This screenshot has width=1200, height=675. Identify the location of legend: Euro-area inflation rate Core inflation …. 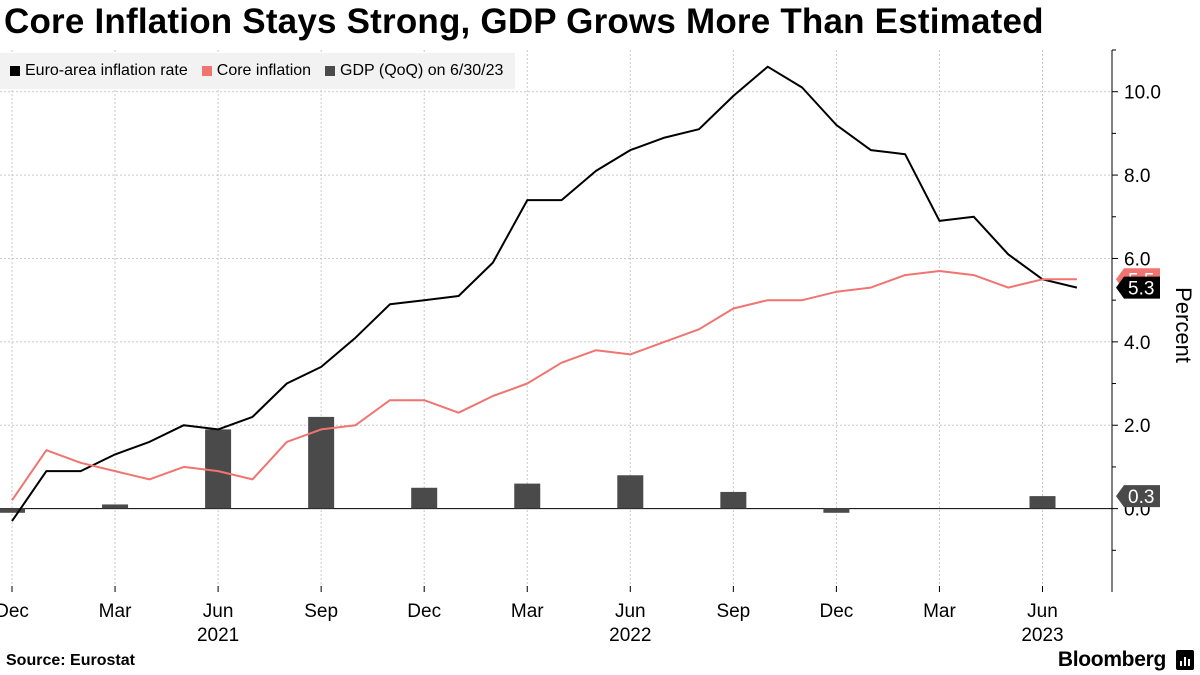
(258, 71).